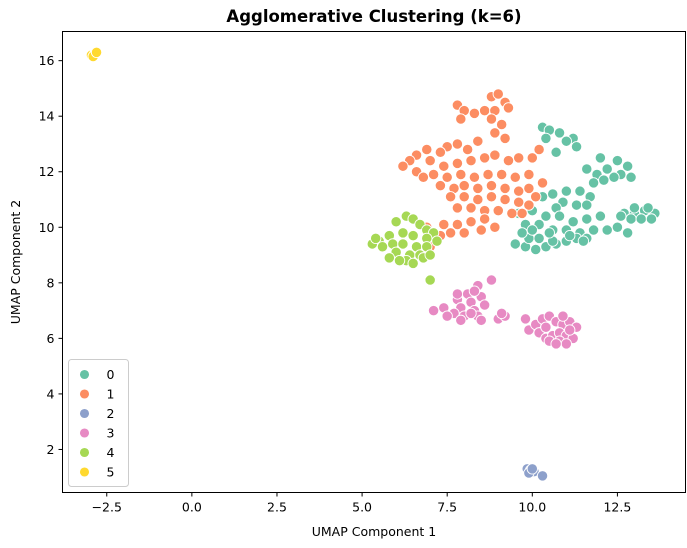 Image resolution: width=687 pixels, height=548 pixels. I want to click on legend-label-2: 2, so click(111, 413).